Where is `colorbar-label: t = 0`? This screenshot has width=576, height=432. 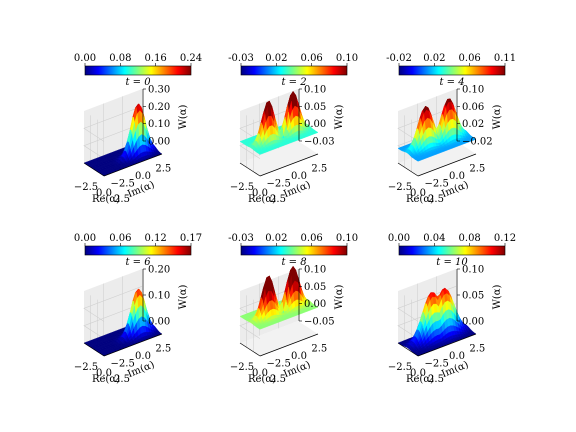 colorbar-label: t = 0 is located at coordinates (138, 82).